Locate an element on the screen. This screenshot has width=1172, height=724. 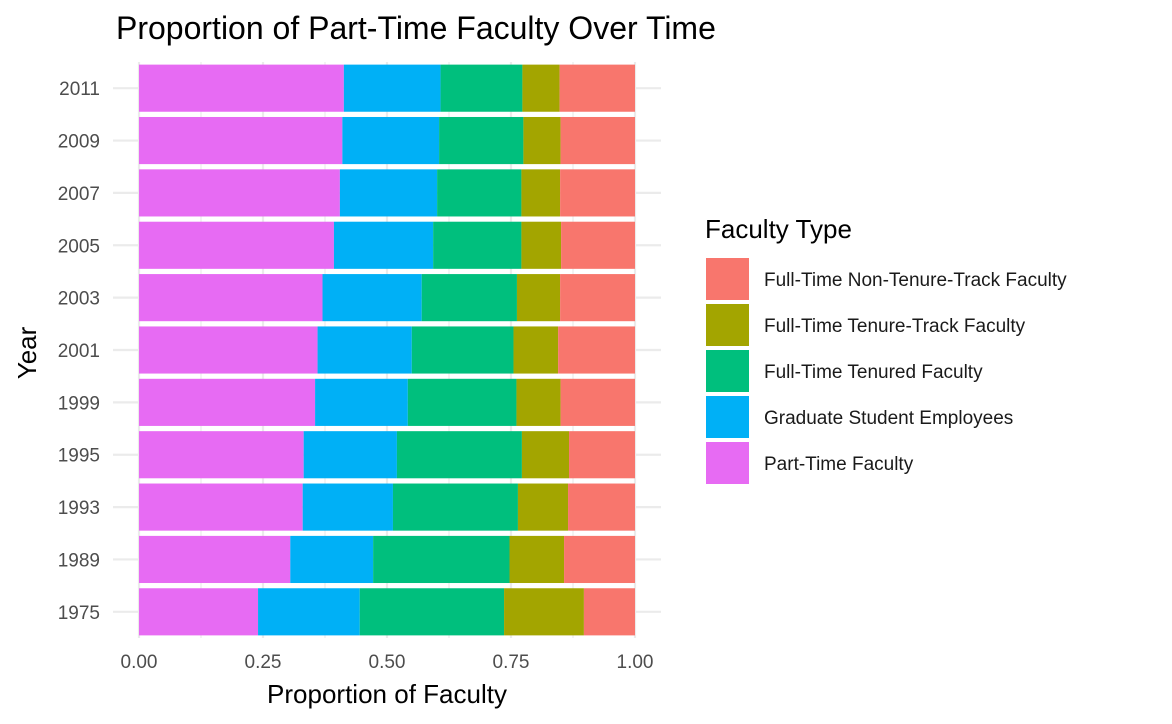
x-tick-label: 0.50 is located at coordinates (387, 662).